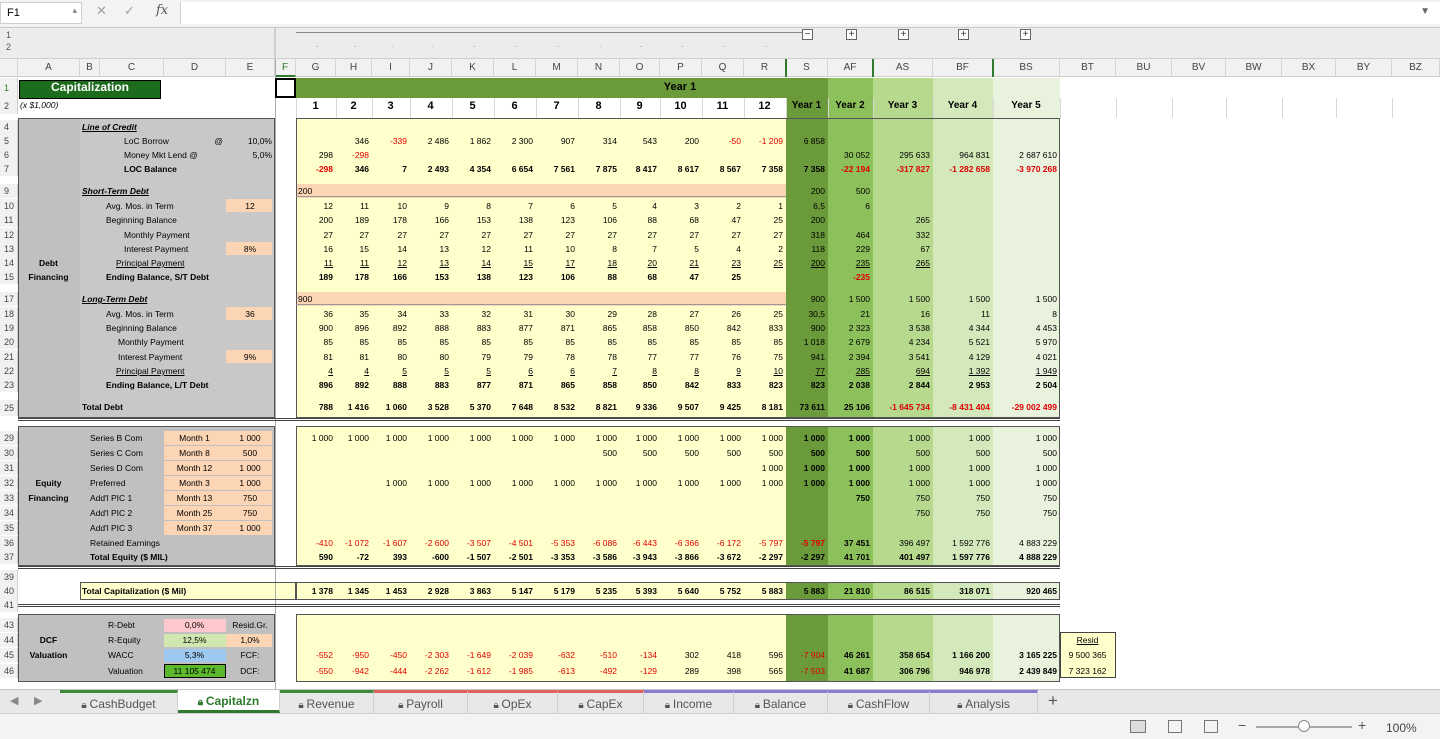 The image size is (1440, 739). I want to click on outline-level-button: 2, so click(9, 47).